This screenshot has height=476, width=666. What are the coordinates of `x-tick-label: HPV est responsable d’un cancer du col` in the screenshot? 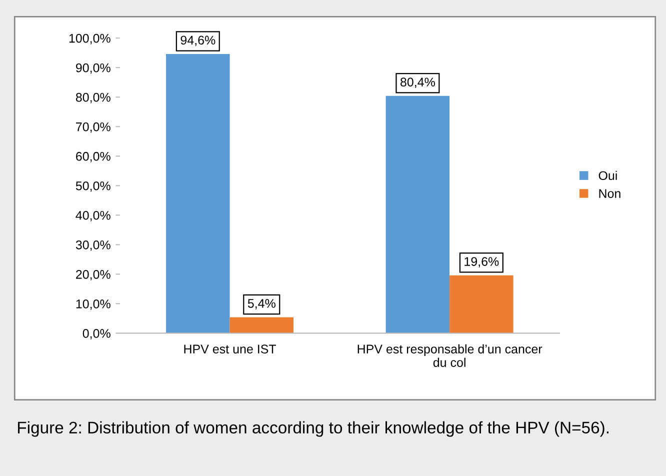 It's located at (450, 355).